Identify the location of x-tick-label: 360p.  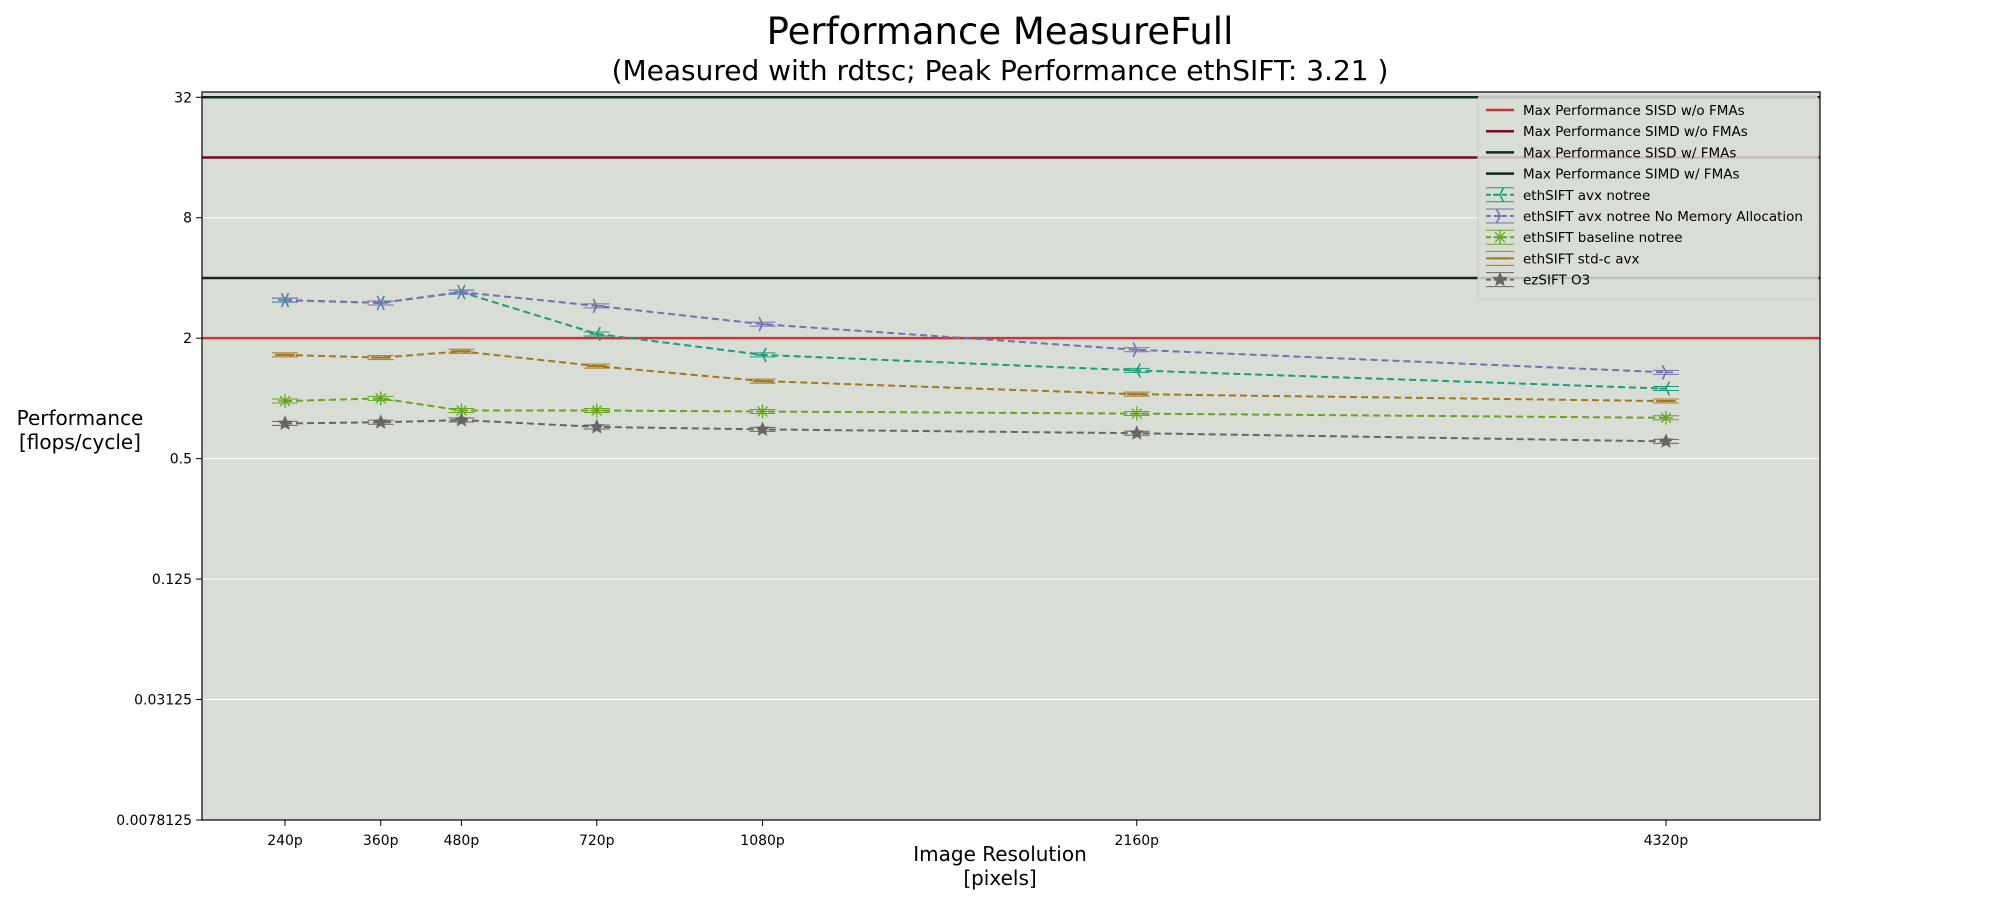
(381, 841).